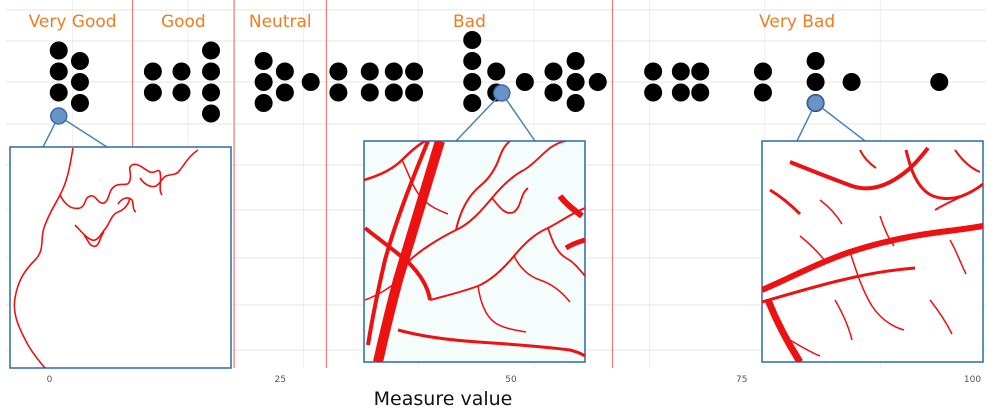 This screenshot has height=414, width=994. Describe the element at coordinates (432, 22) in the screenshot. I see `category-labels: Very Good Good Neutral Bad Very Bad` at that location.